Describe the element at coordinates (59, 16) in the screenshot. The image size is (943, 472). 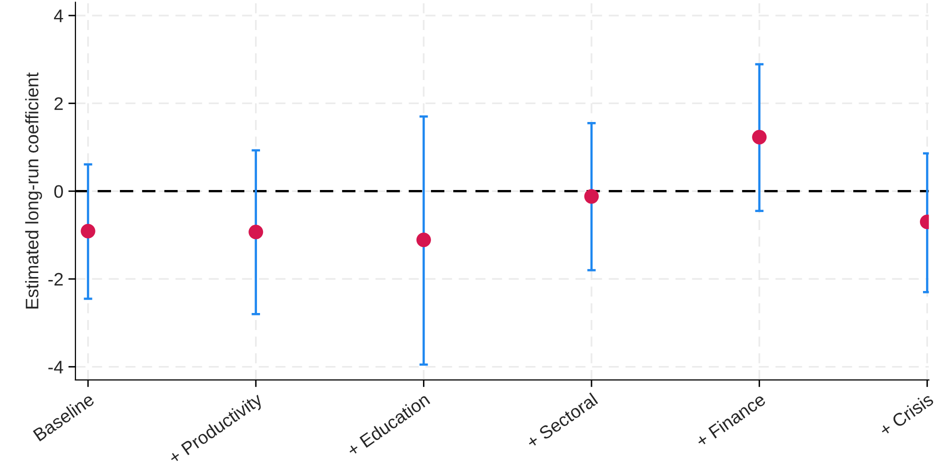
I see `y-tick-label: 4` at that location.